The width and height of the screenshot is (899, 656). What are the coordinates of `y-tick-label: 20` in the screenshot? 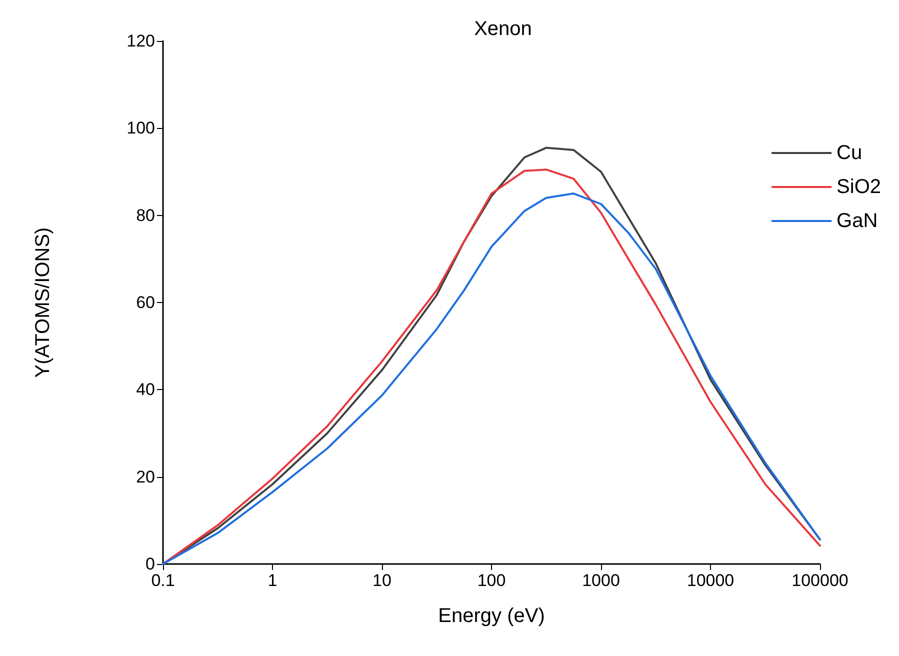 It's located at (145, 476).